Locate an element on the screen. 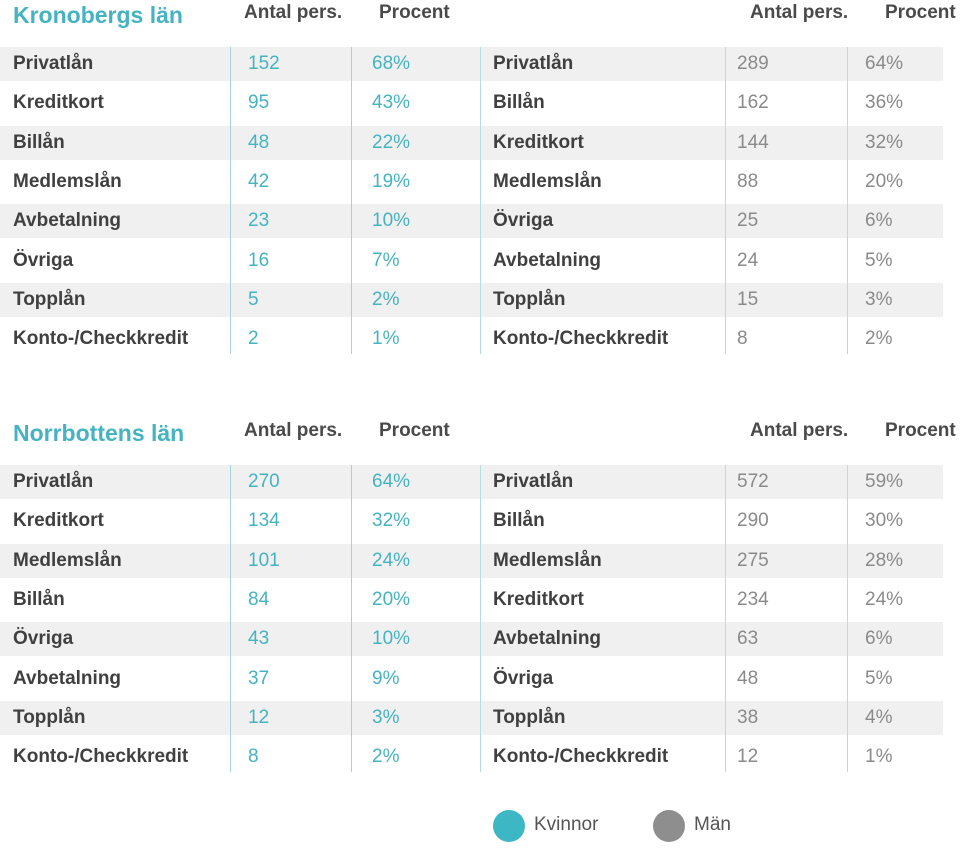  table-row: Topplån 38 4% is located at coordinates (711, 718).